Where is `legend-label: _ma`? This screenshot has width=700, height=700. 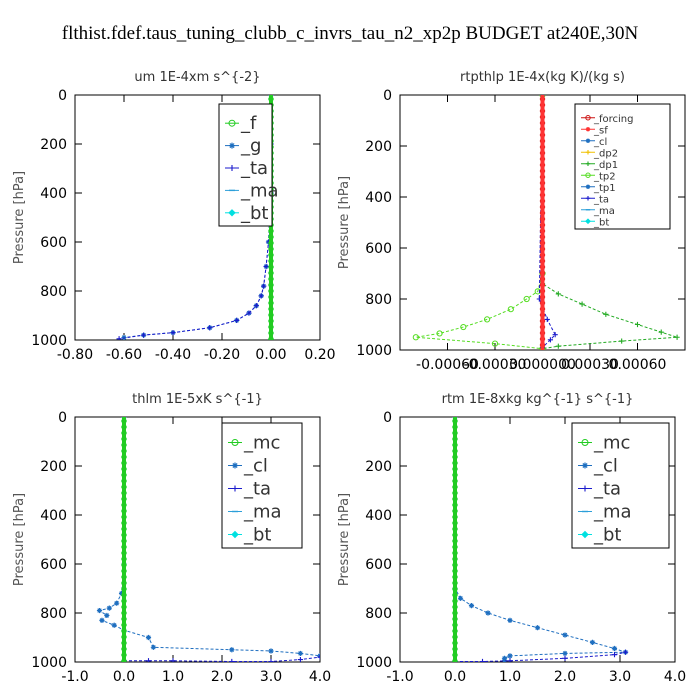 legend-label: _ma is located at coordinates (604, 211).